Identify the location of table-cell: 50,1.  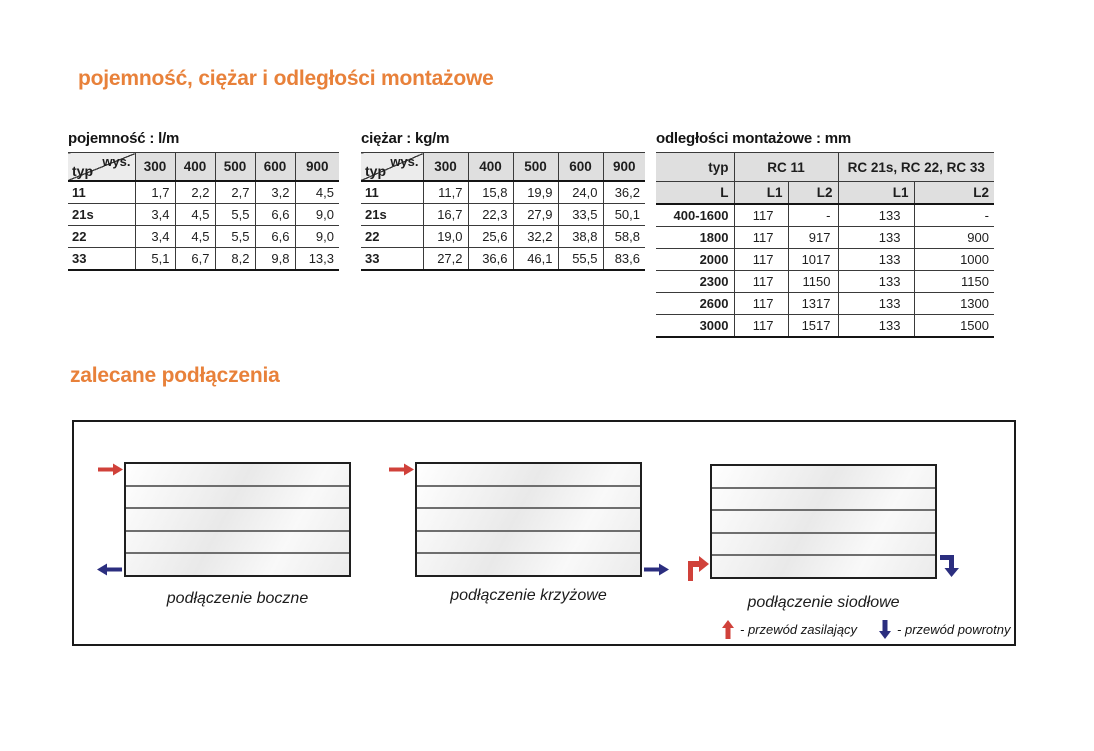
(623, 214).